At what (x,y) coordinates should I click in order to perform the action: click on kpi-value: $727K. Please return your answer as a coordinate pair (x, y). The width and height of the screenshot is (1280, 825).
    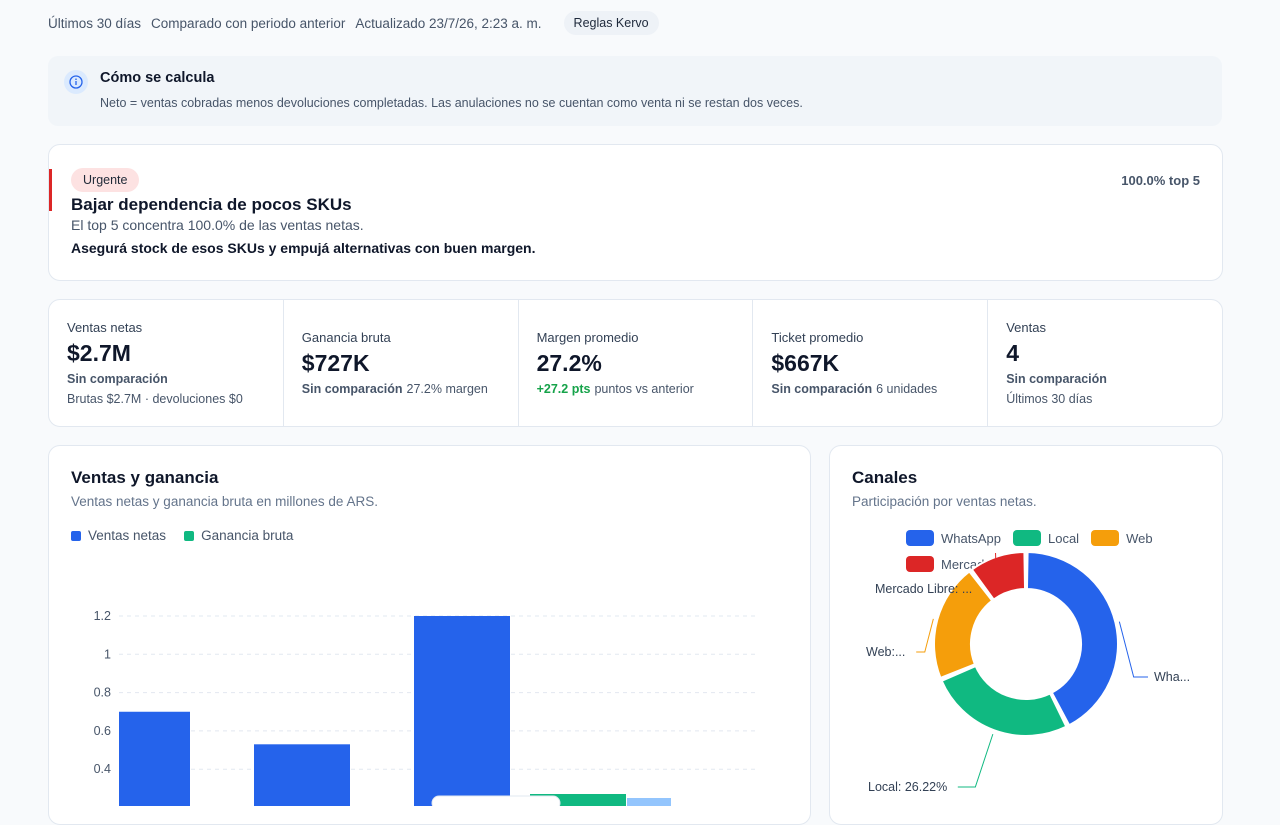
    Looking at the image, I should click on (335, 363).